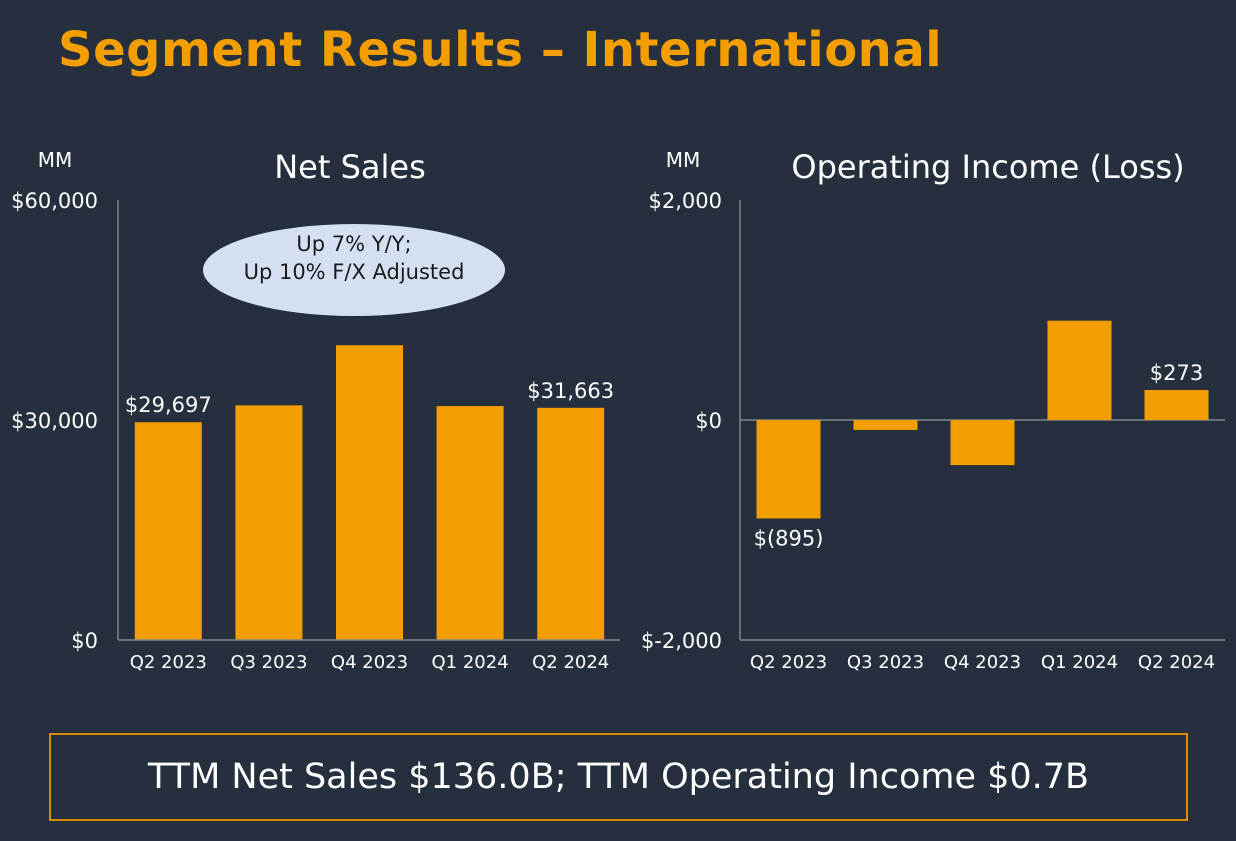 This screenshot has height=841, width=1236. What do you see at coordinates (788, 662) in the screenshot?
I see `operating-income-xtick-1: Q2 2023` at bounding box center [788, 662].